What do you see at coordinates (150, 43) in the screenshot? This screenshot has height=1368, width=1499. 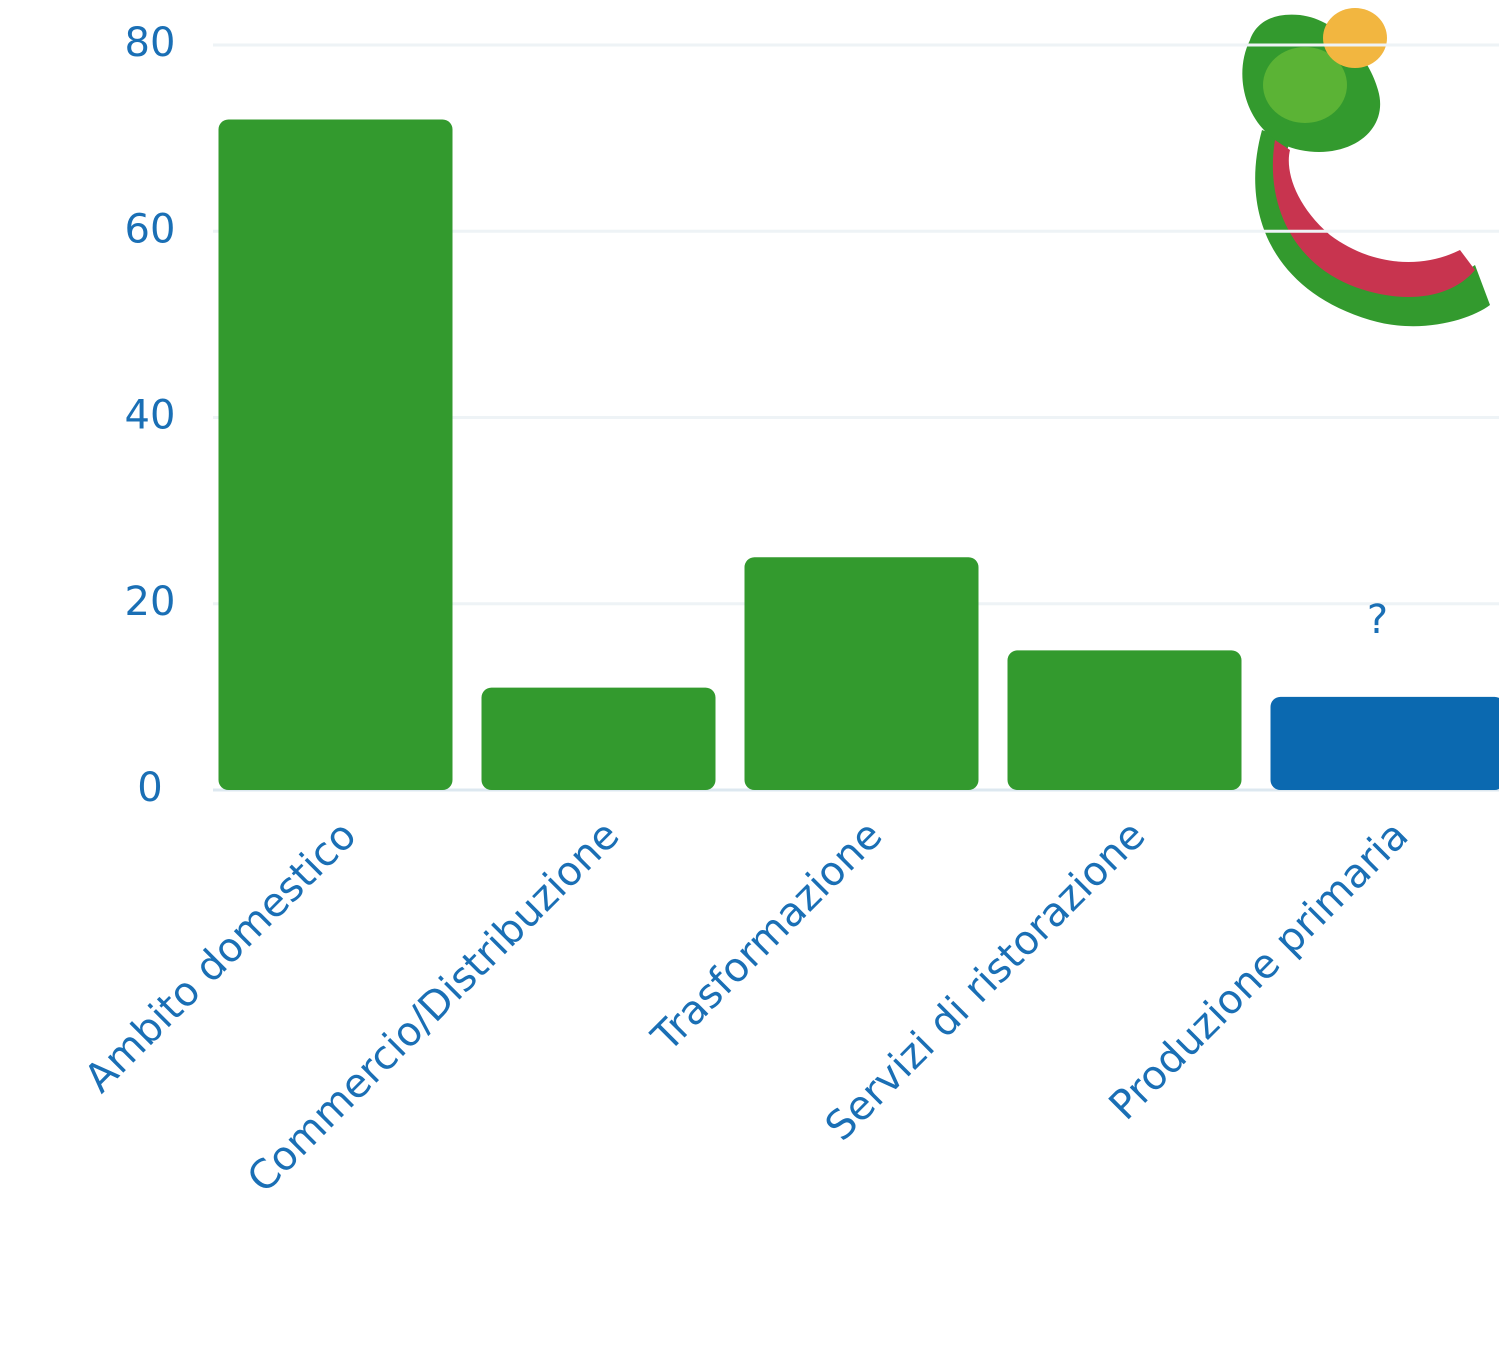 I see `y-tick-label: 80` at bounding box center [150, 43].